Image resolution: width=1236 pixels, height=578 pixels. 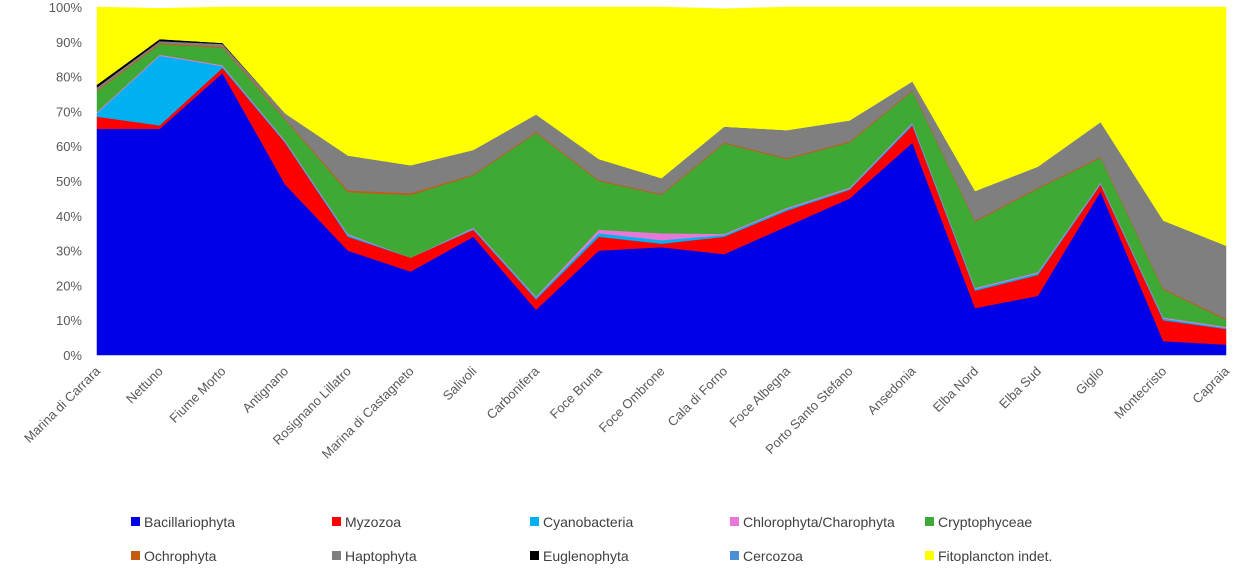 What do you see at coordinates (632, 400) in the screenshot?
I see `x-tick-label: Foce Ombrone` at bounding box center [632, 400].